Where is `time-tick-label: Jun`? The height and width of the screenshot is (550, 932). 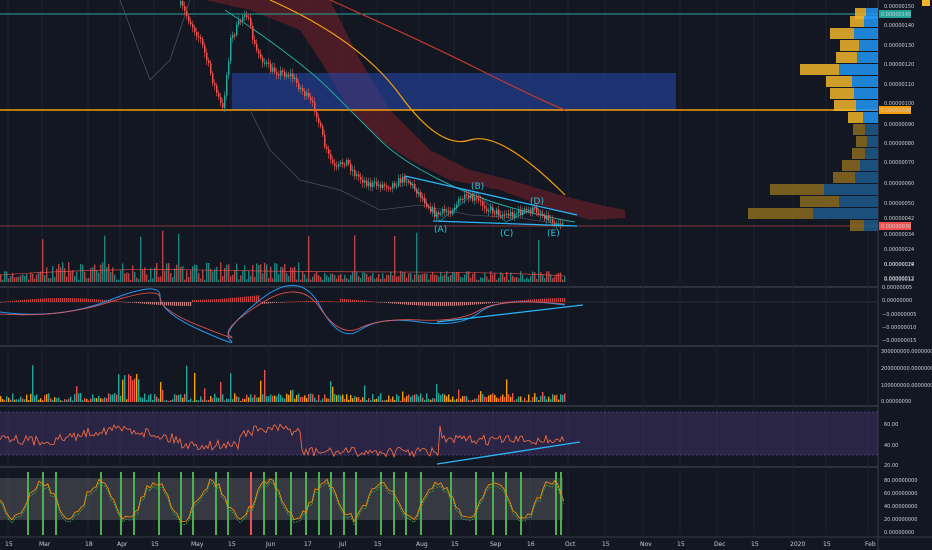
time-tick-label: Jun is located at coordinates (270, 544).